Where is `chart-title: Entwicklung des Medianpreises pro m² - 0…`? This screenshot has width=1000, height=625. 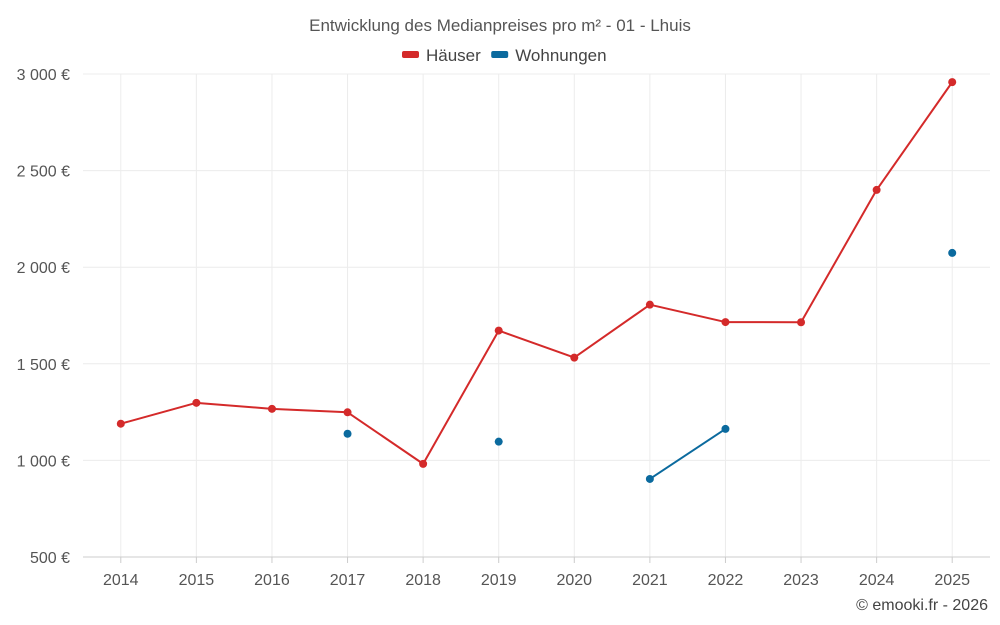 chart-title: Entwicklung des Medianpreises pro m² - 0… is located at coordinates (500, 25).